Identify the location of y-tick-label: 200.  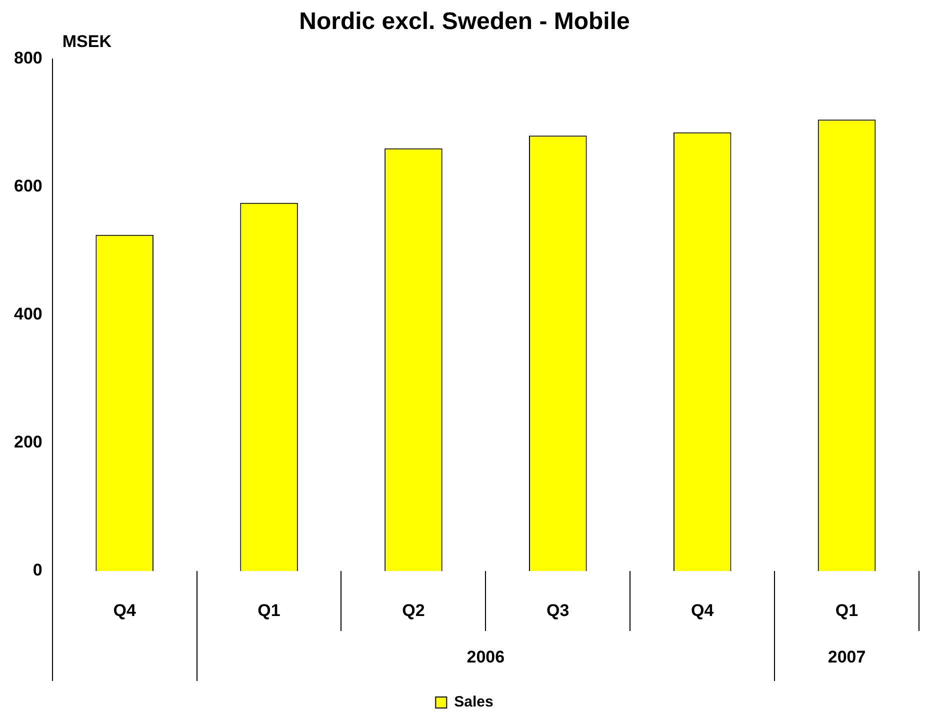
(28, 442).